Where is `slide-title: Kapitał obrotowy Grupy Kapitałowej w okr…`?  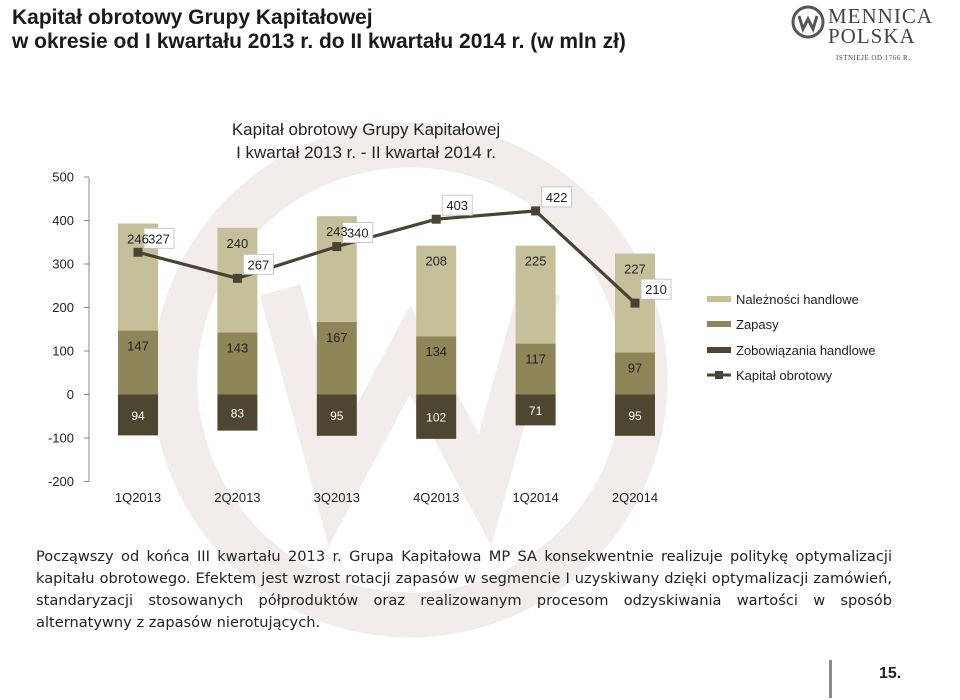 slide-title: Kapitał obrotowy Grupy Kapitałowej w okr… is located at coordinates (319, 30).